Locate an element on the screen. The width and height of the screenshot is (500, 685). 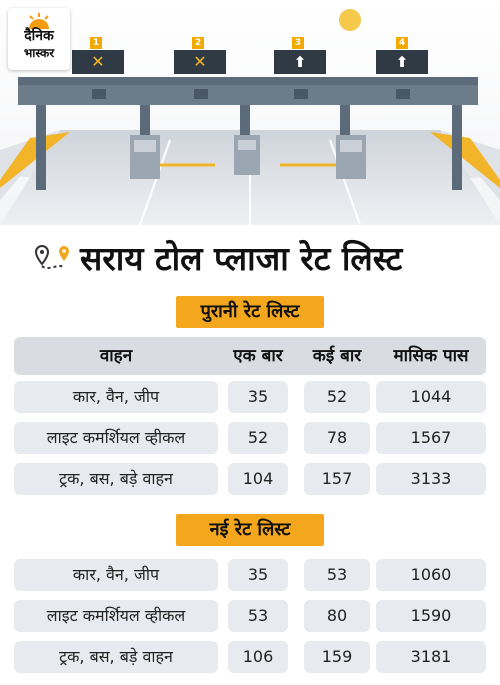
route-pin-icon is located at coordinates (51, 256).